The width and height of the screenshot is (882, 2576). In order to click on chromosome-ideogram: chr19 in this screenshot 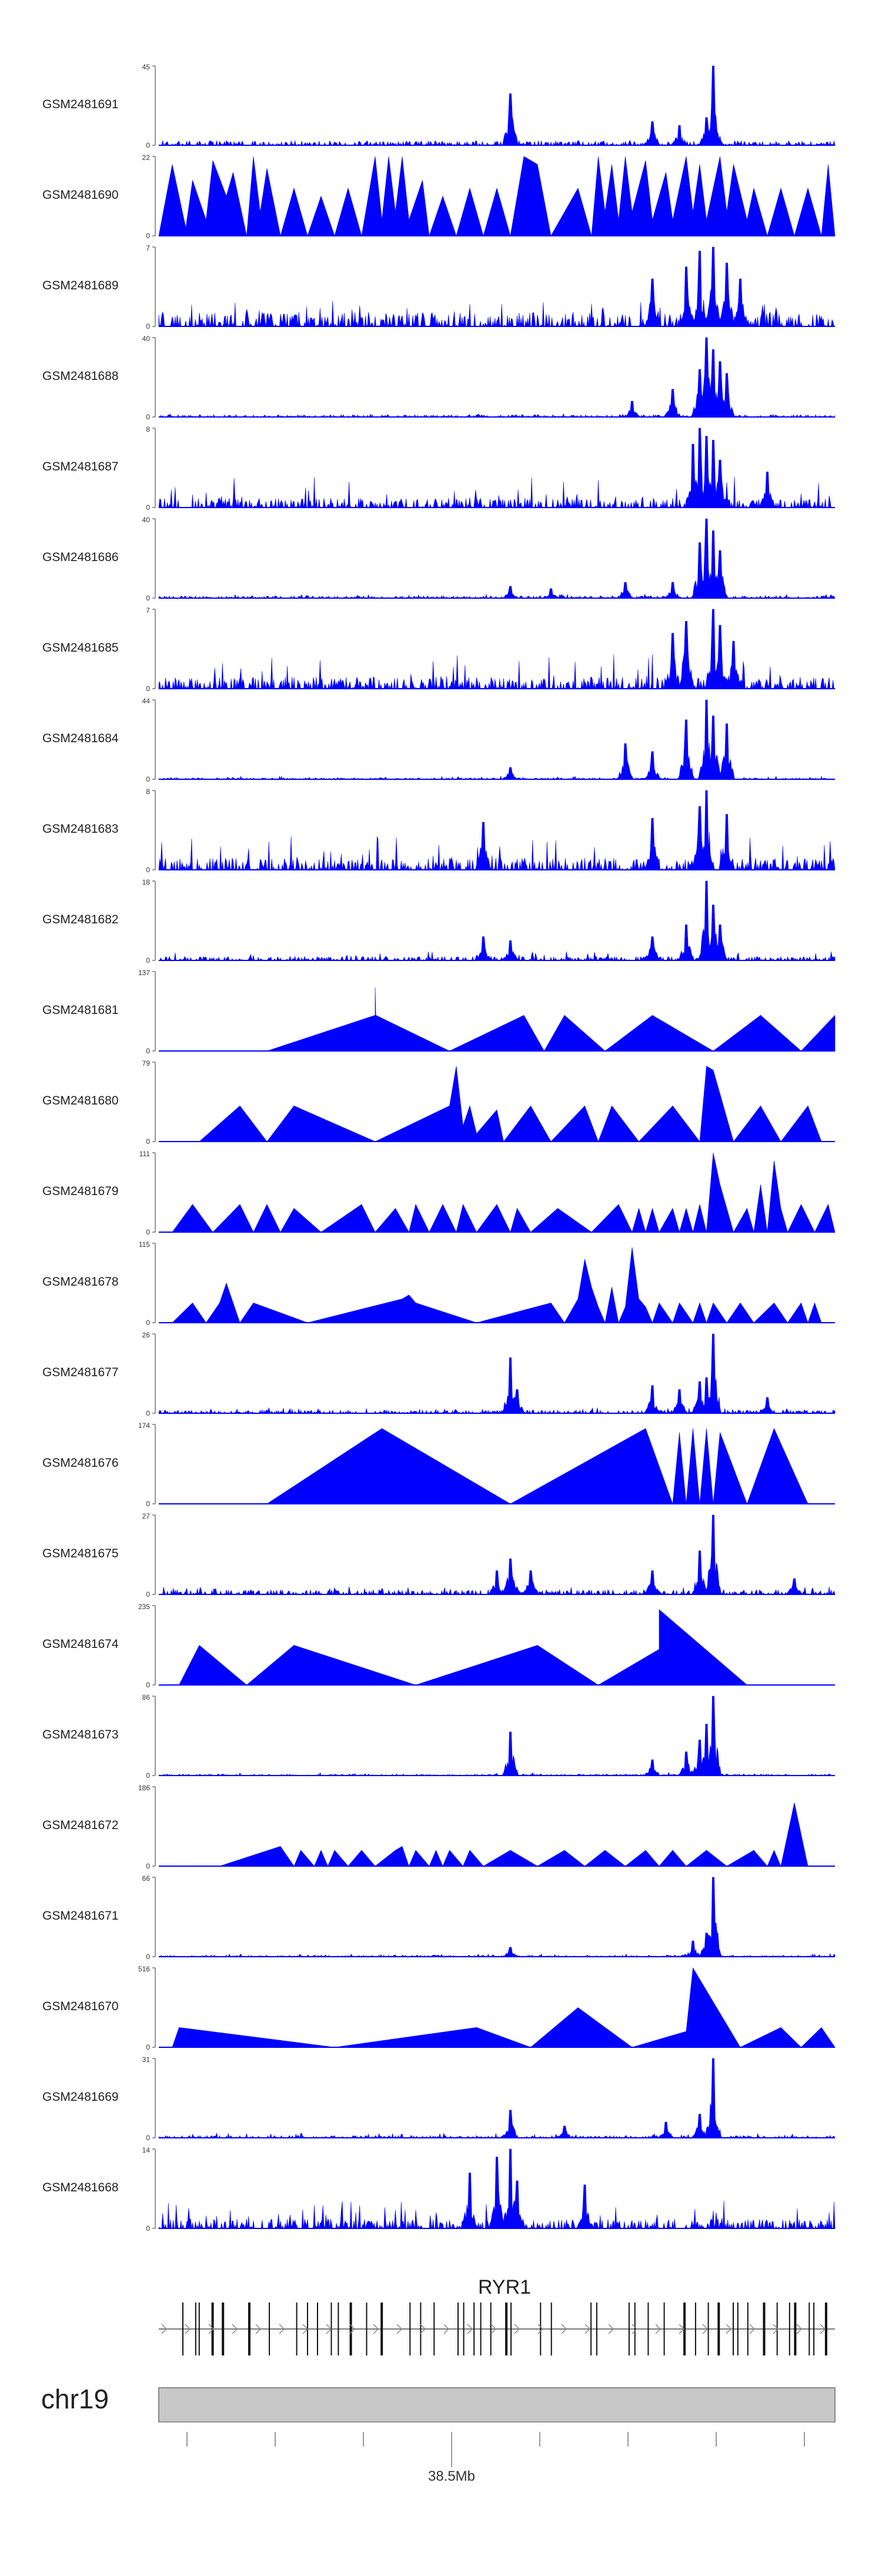, I will do `click(438, 2403)`.